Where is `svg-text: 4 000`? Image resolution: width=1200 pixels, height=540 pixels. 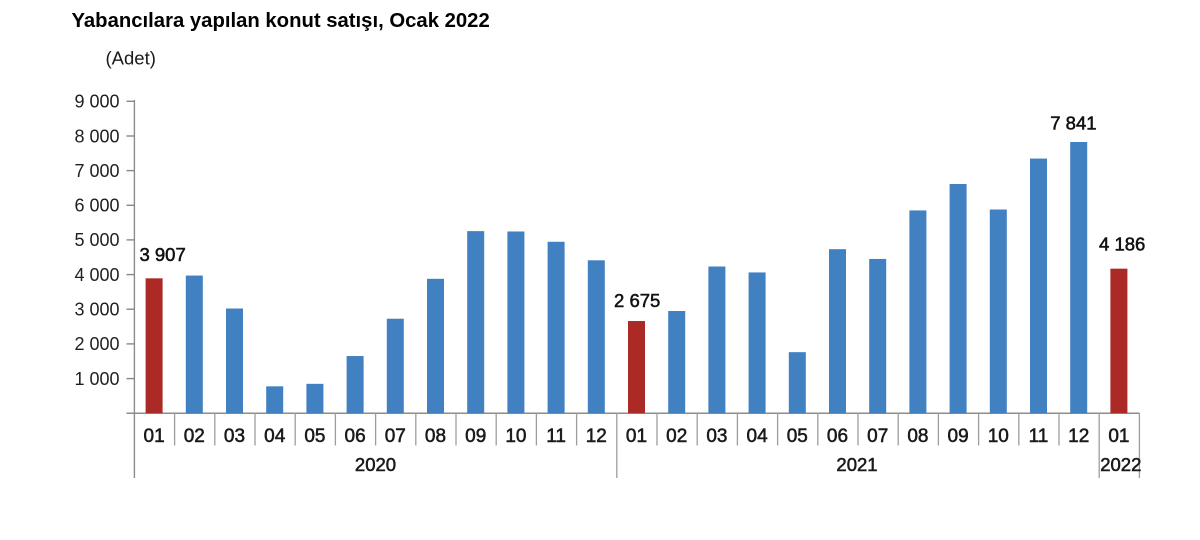
svg-text: 4 000 is located at coordinates (96, 275).